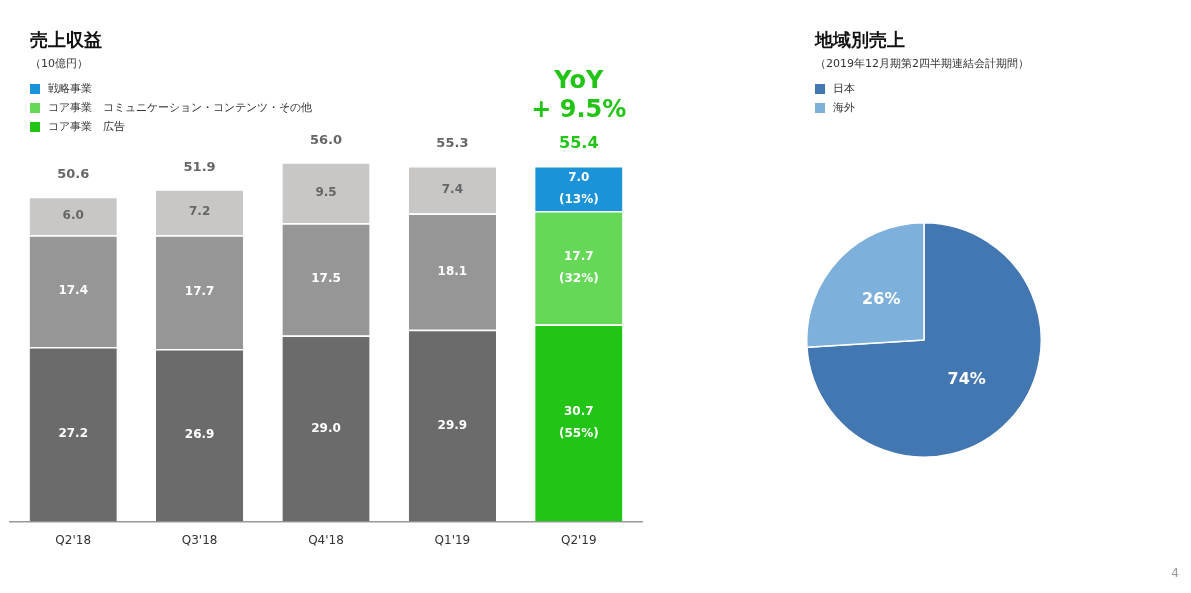 This screenshot has width=1191, height=593. I want to click on legend-label: 戦略事業, so click(70, 88).